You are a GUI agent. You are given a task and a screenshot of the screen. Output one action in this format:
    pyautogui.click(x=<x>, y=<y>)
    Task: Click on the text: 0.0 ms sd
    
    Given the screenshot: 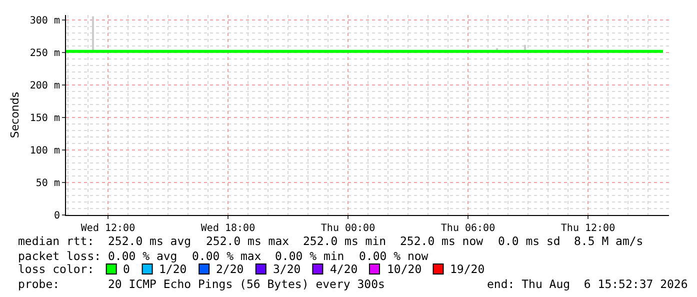 What is the action you would take?
    pyautogui.click(x=529, y=241)
    